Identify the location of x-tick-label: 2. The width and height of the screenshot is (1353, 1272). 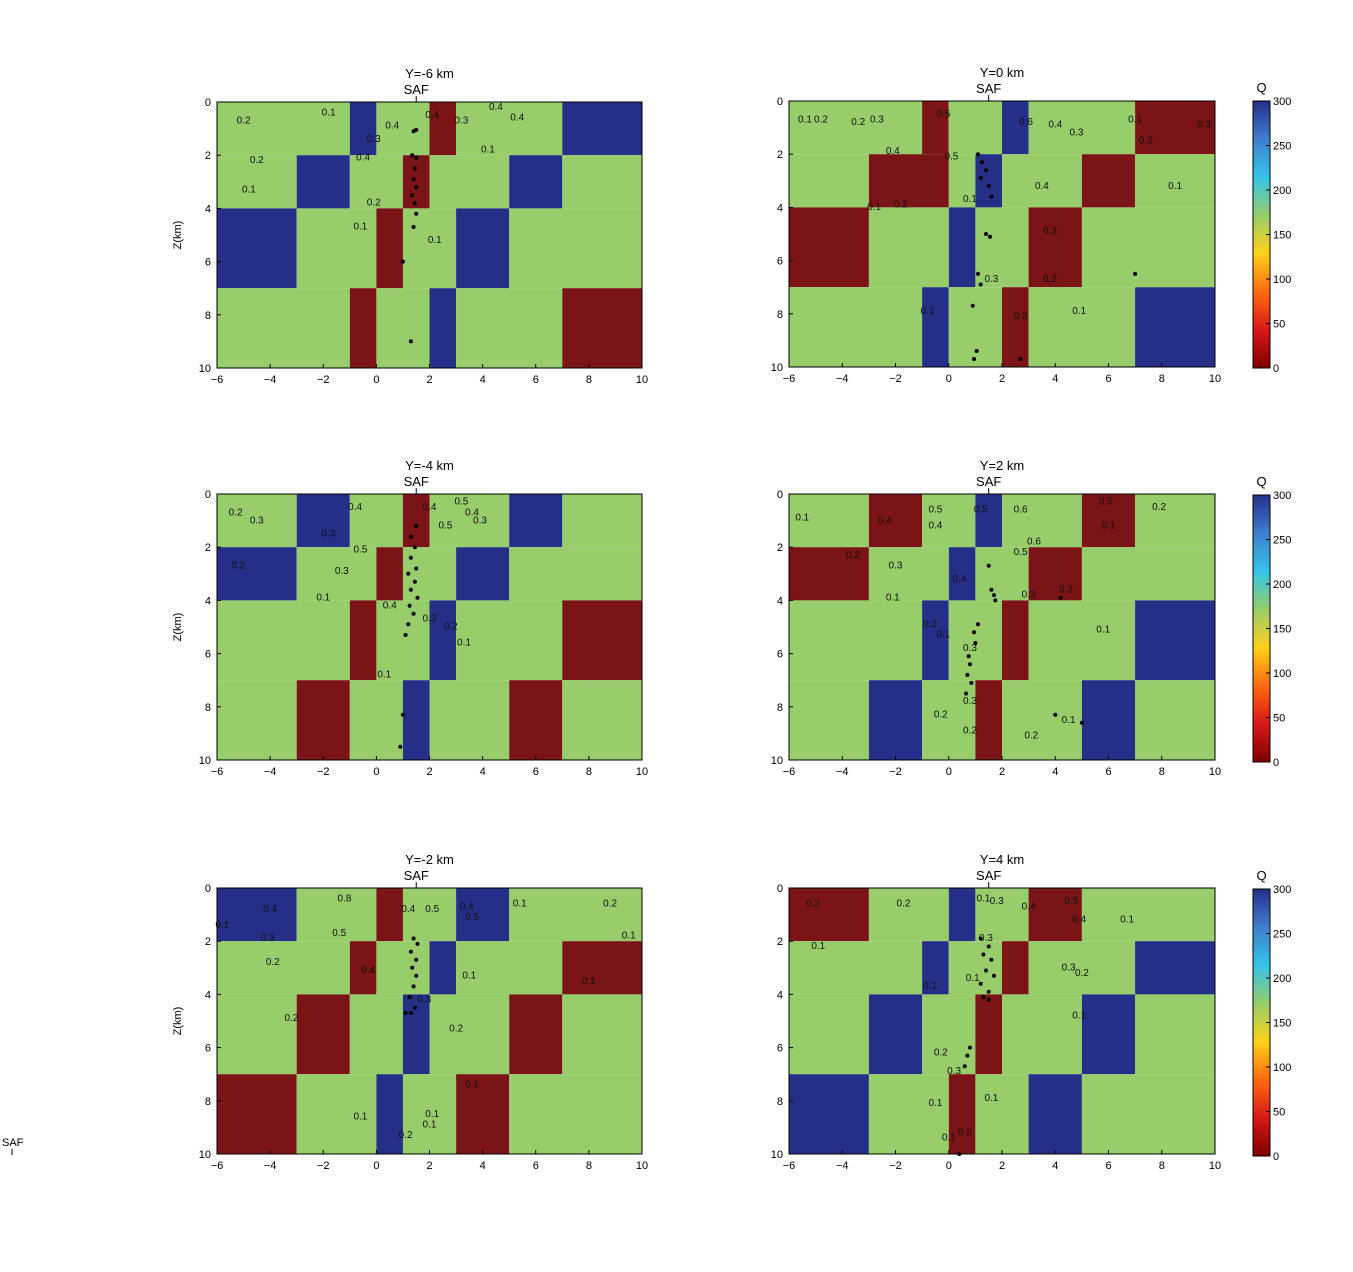
(429, 1166).